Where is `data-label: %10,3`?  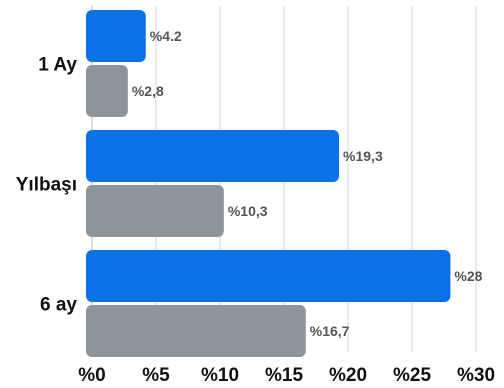
data-label: %10,3 is located at coordinates (248, 211).